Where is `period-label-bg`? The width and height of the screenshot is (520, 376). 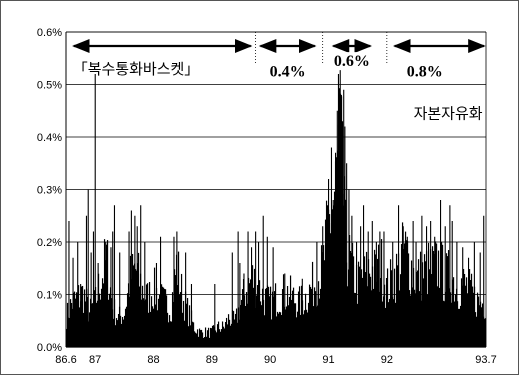 period-label-bg is located at coordinates (424, 71).